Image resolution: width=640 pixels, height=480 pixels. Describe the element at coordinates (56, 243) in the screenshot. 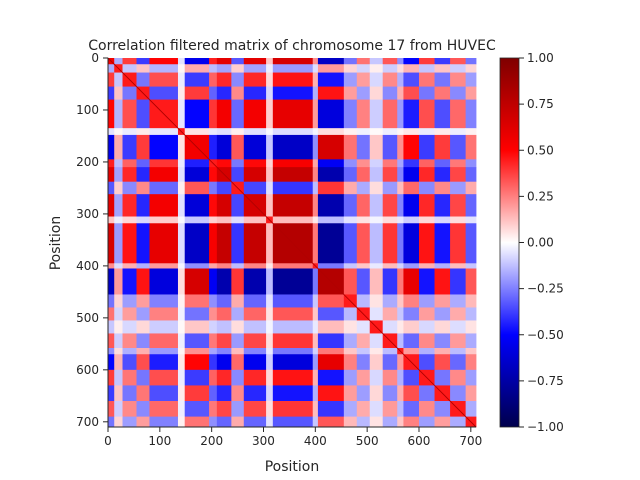

I see `y-axis-label: Position` at that location.